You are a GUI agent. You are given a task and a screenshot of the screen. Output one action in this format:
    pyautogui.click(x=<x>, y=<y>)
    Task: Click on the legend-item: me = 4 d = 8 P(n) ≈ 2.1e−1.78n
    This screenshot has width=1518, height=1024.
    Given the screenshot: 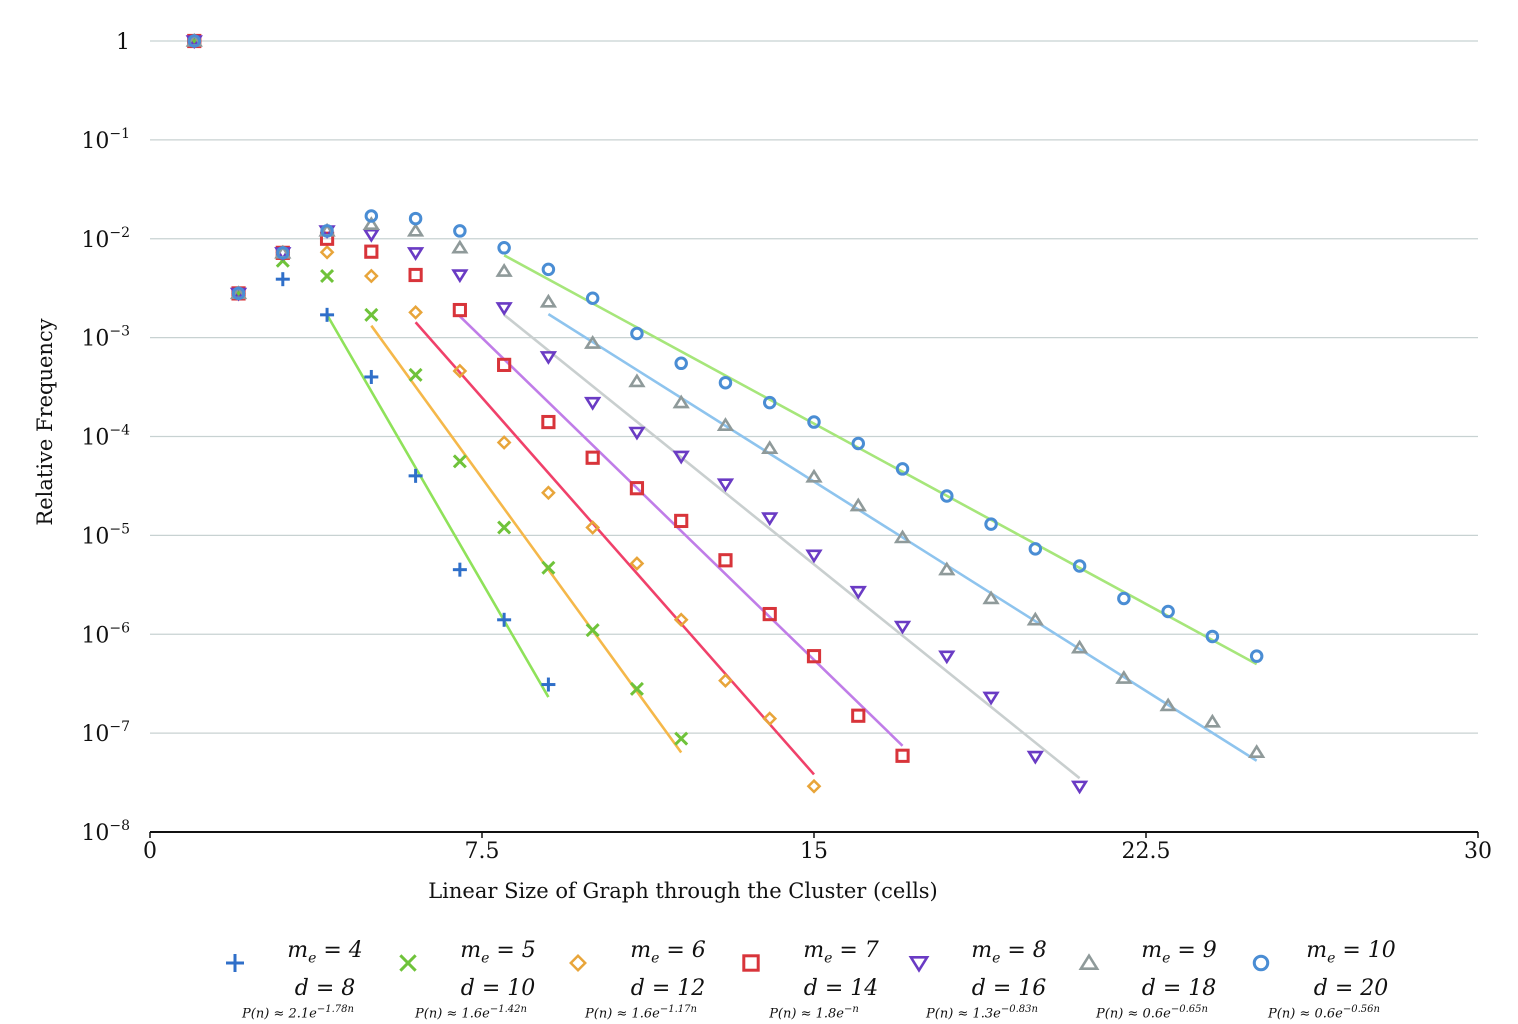 What is the action you would take?
    pyautogui.click(x=322, y=979)
    